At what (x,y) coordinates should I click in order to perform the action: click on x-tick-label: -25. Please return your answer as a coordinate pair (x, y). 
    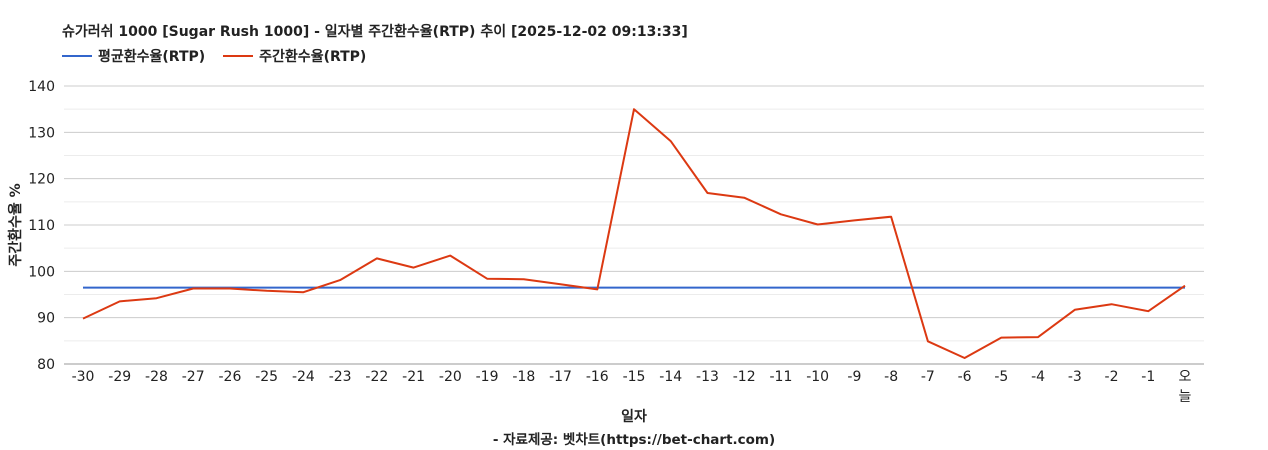
    Looking at the image, I should click on (266, 377).